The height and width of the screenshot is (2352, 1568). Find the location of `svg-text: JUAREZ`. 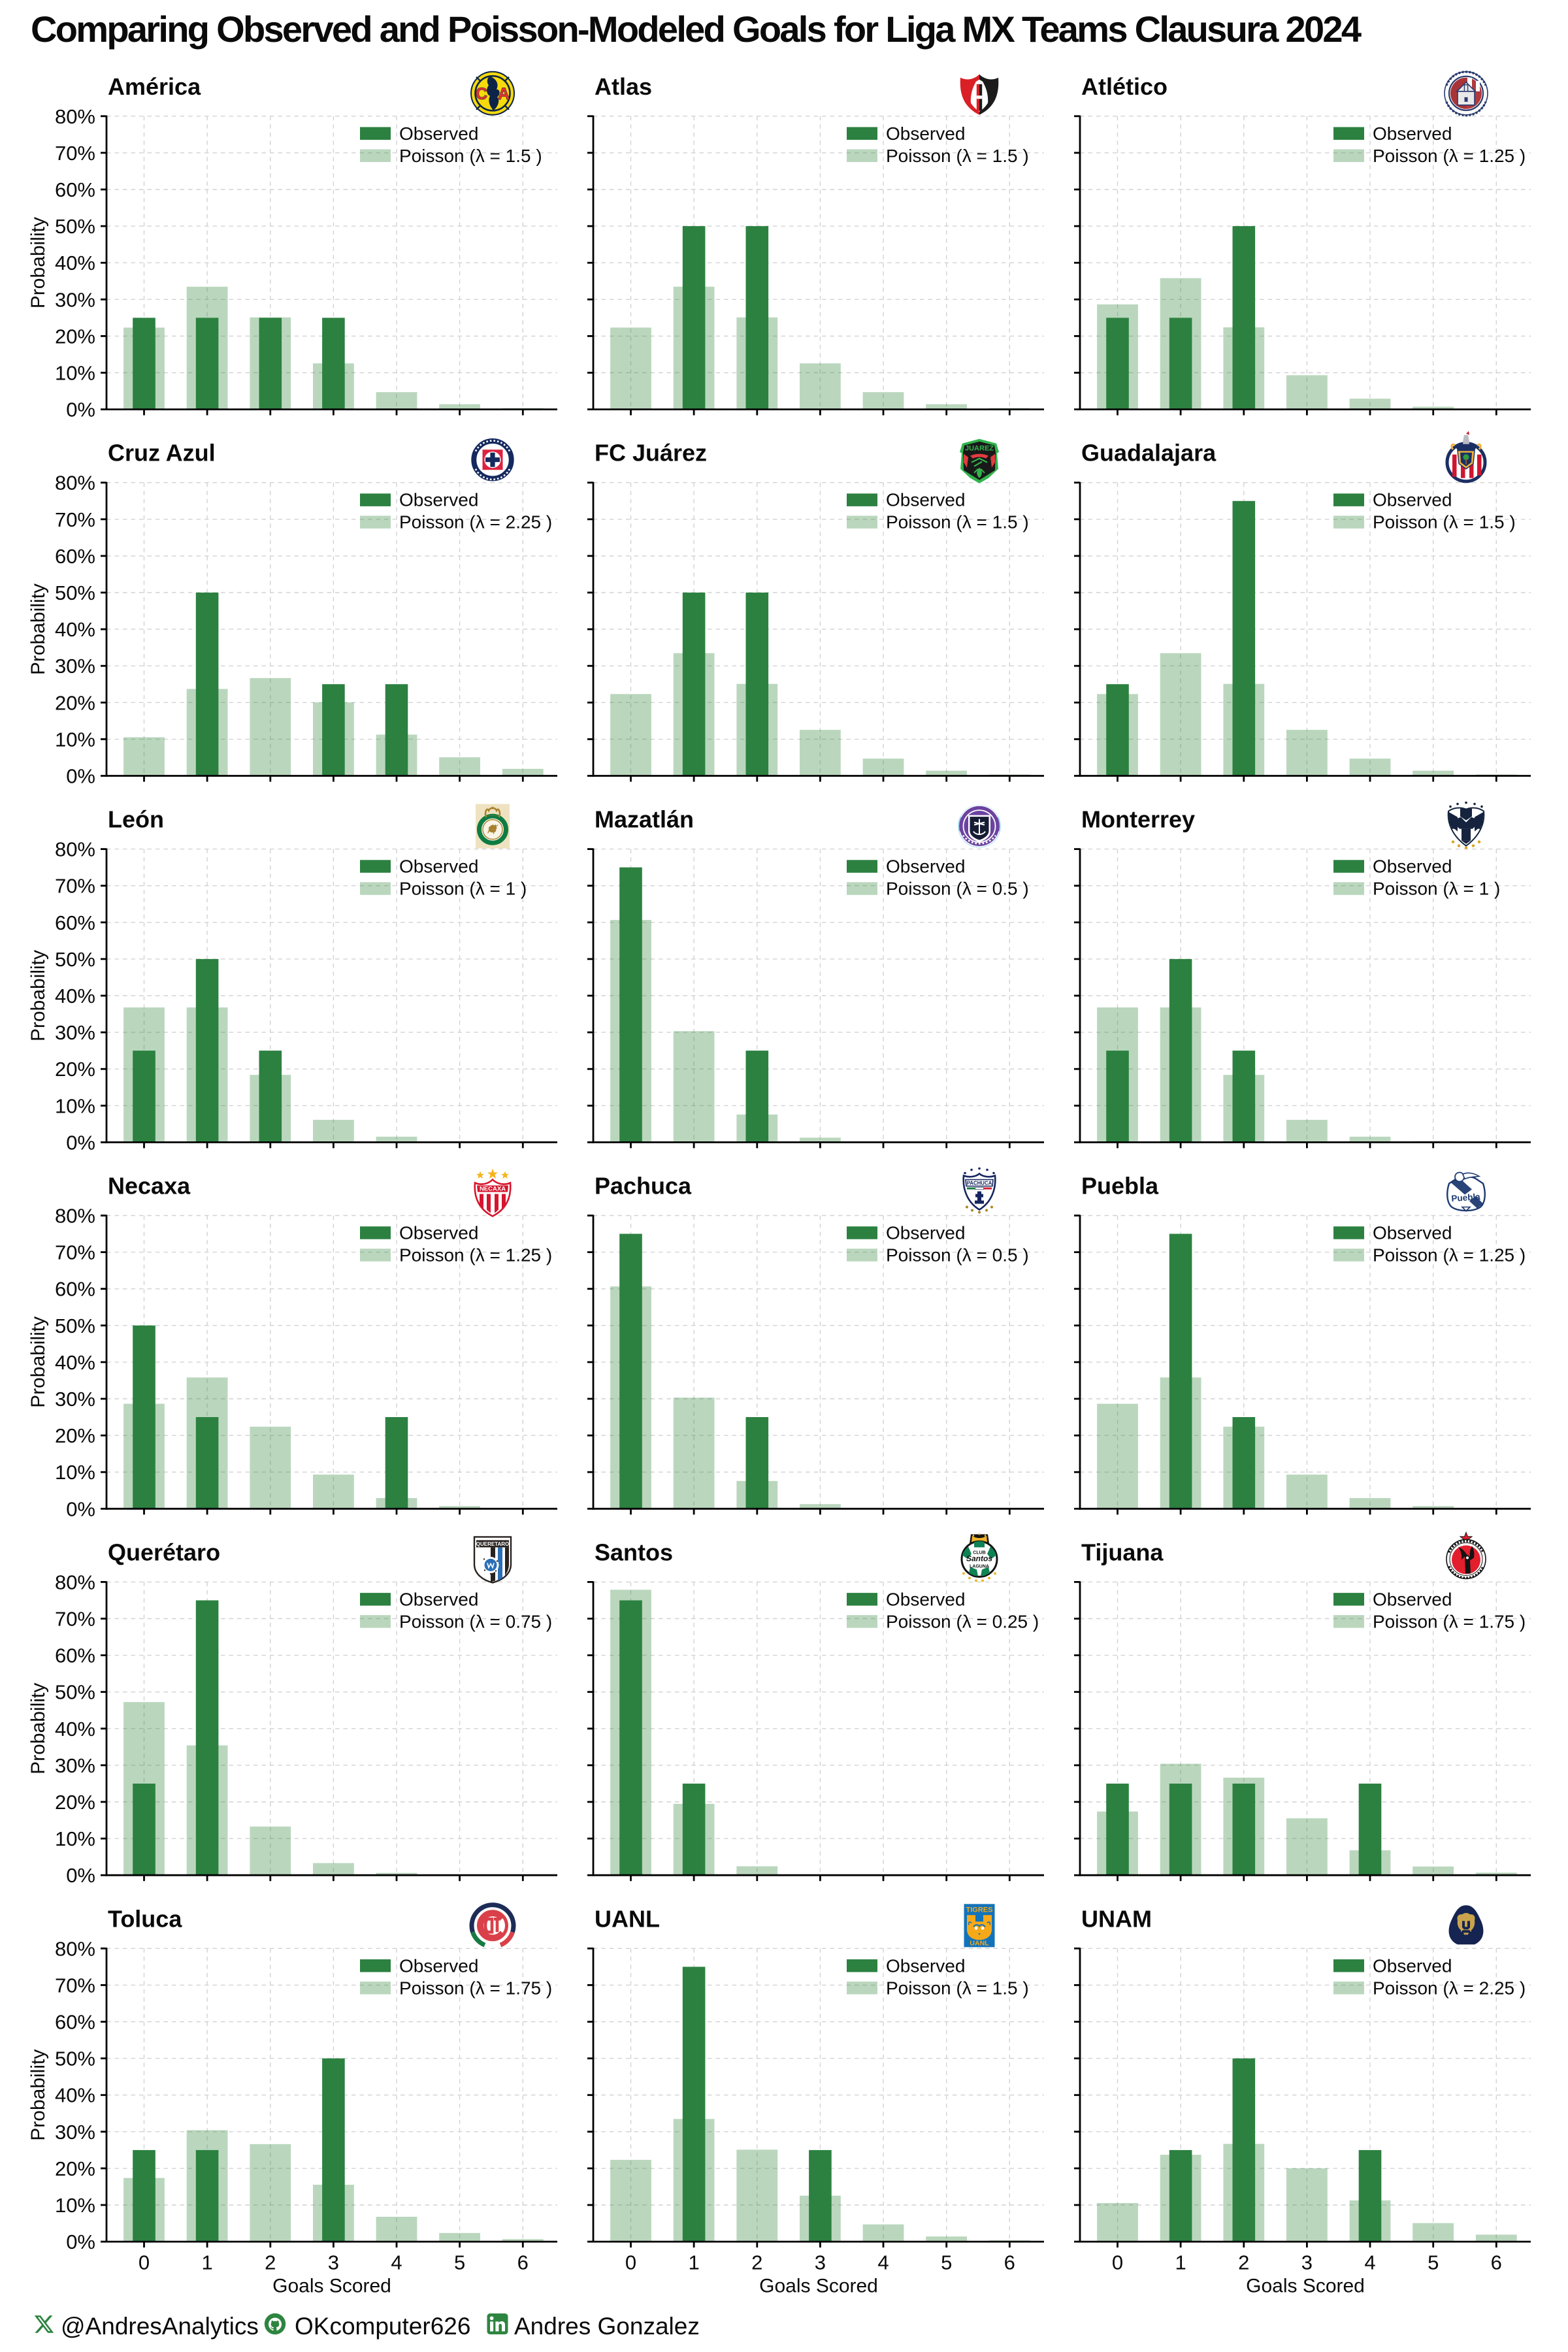

svg-text: JUAREZ is located at coordinates (979, 449).